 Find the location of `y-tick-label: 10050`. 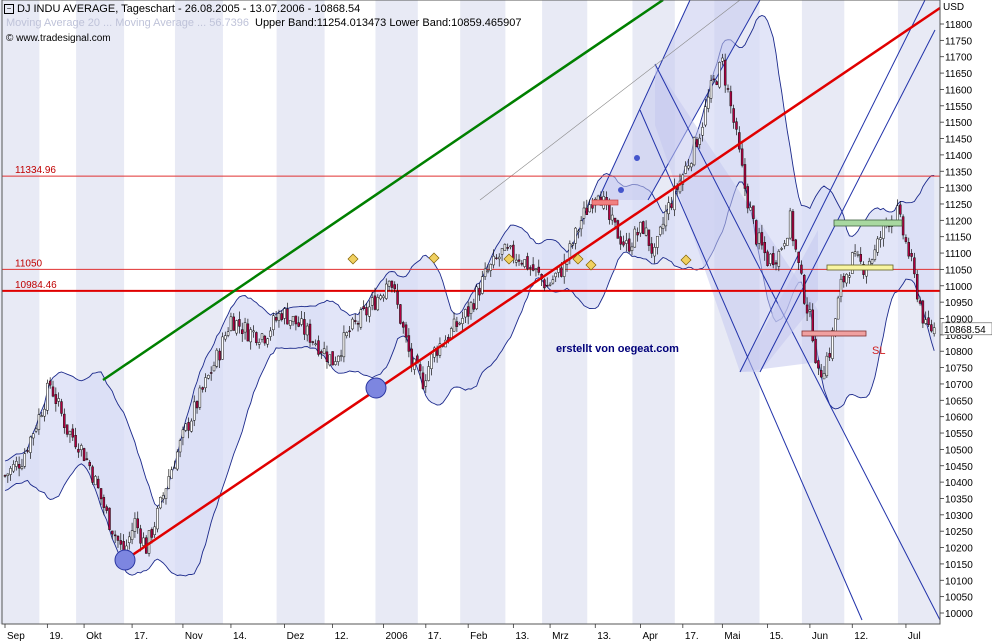

y-tick-label: 10050 is located at coordinates (959, 598).